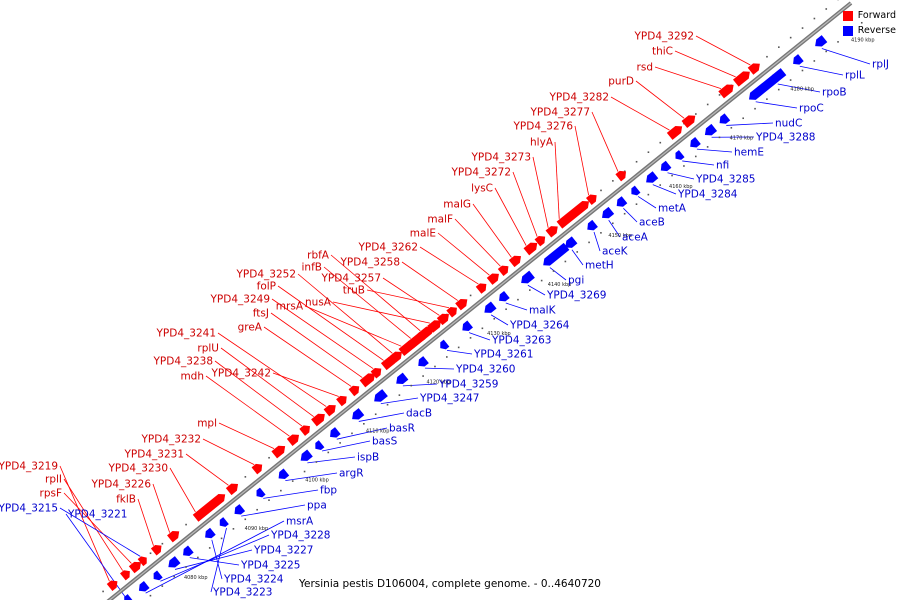 Image resolution: width=900 pixels, height=600 pixels. I want to click on scale-label: 4090 kbp, so click(257, 529).